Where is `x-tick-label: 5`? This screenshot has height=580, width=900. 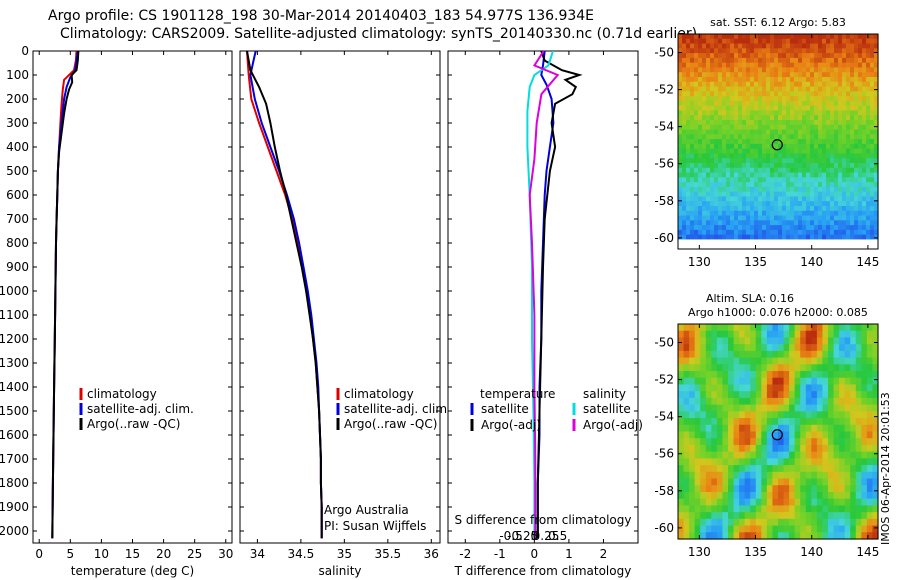 x-tick-label: 5 is located at coordinates (70, 554).